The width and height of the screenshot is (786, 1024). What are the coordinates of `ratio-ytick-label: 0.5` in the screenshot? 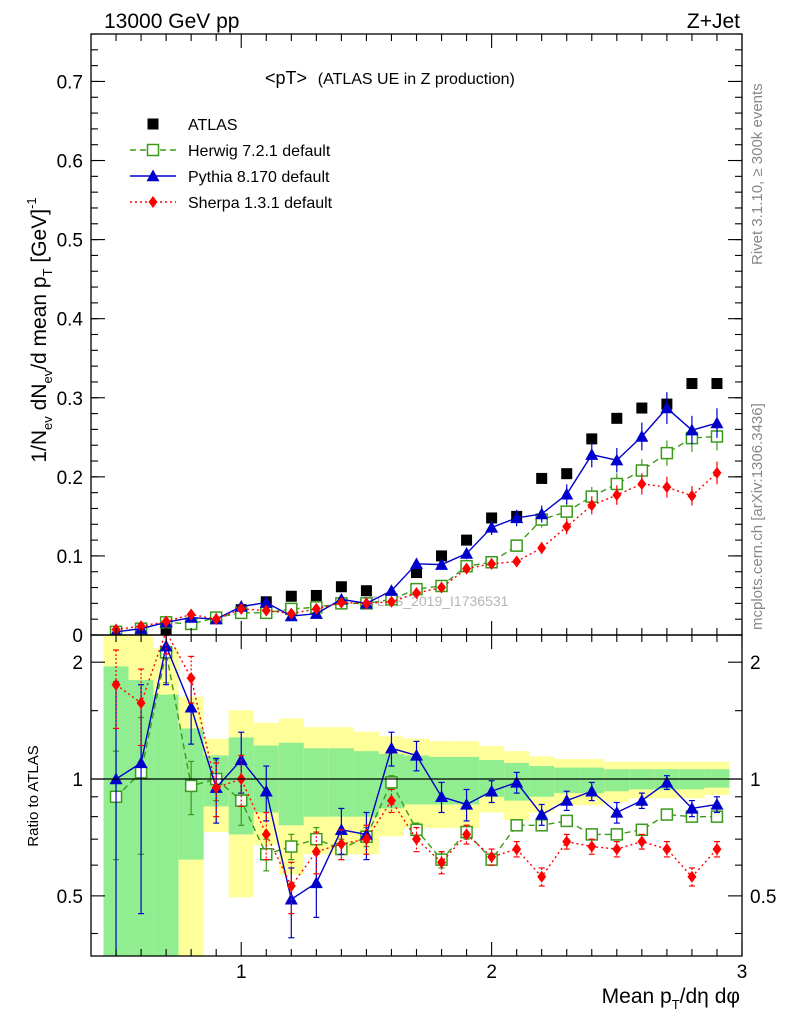 It's located at (70, 897).